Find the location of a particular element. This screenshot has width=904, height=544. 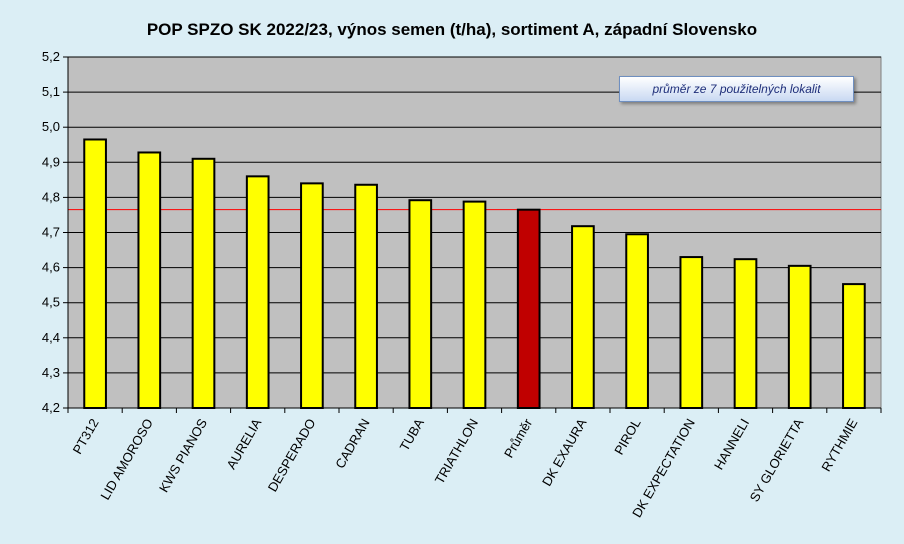

y-tick-label: 4,7 is located at coordinates (51, 232).